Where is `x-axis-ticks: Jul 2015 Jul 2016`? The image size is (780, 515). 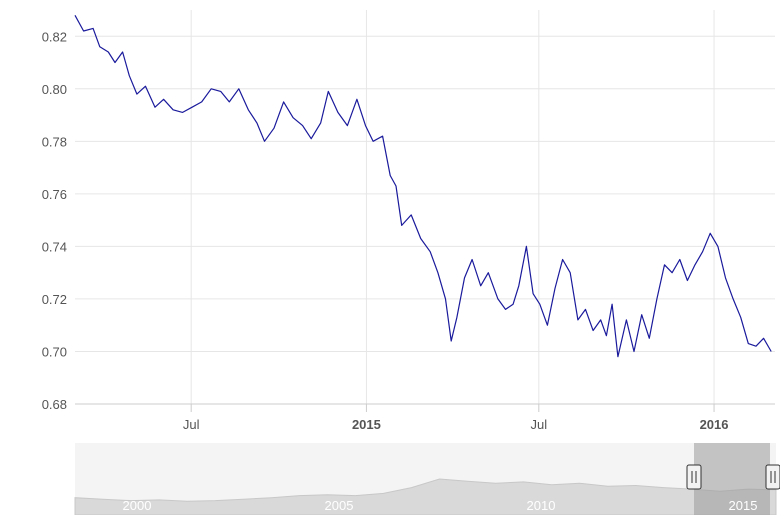
x-axis-ticks: Jul 2015 Jul 2016 is located at coordinates (425, 417).